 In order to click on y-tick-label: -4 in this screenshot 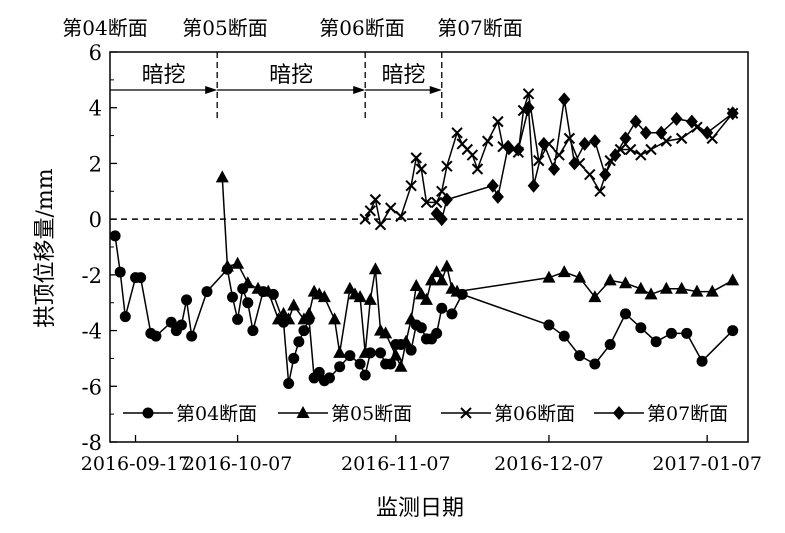, I will do `click(92, 332)`.